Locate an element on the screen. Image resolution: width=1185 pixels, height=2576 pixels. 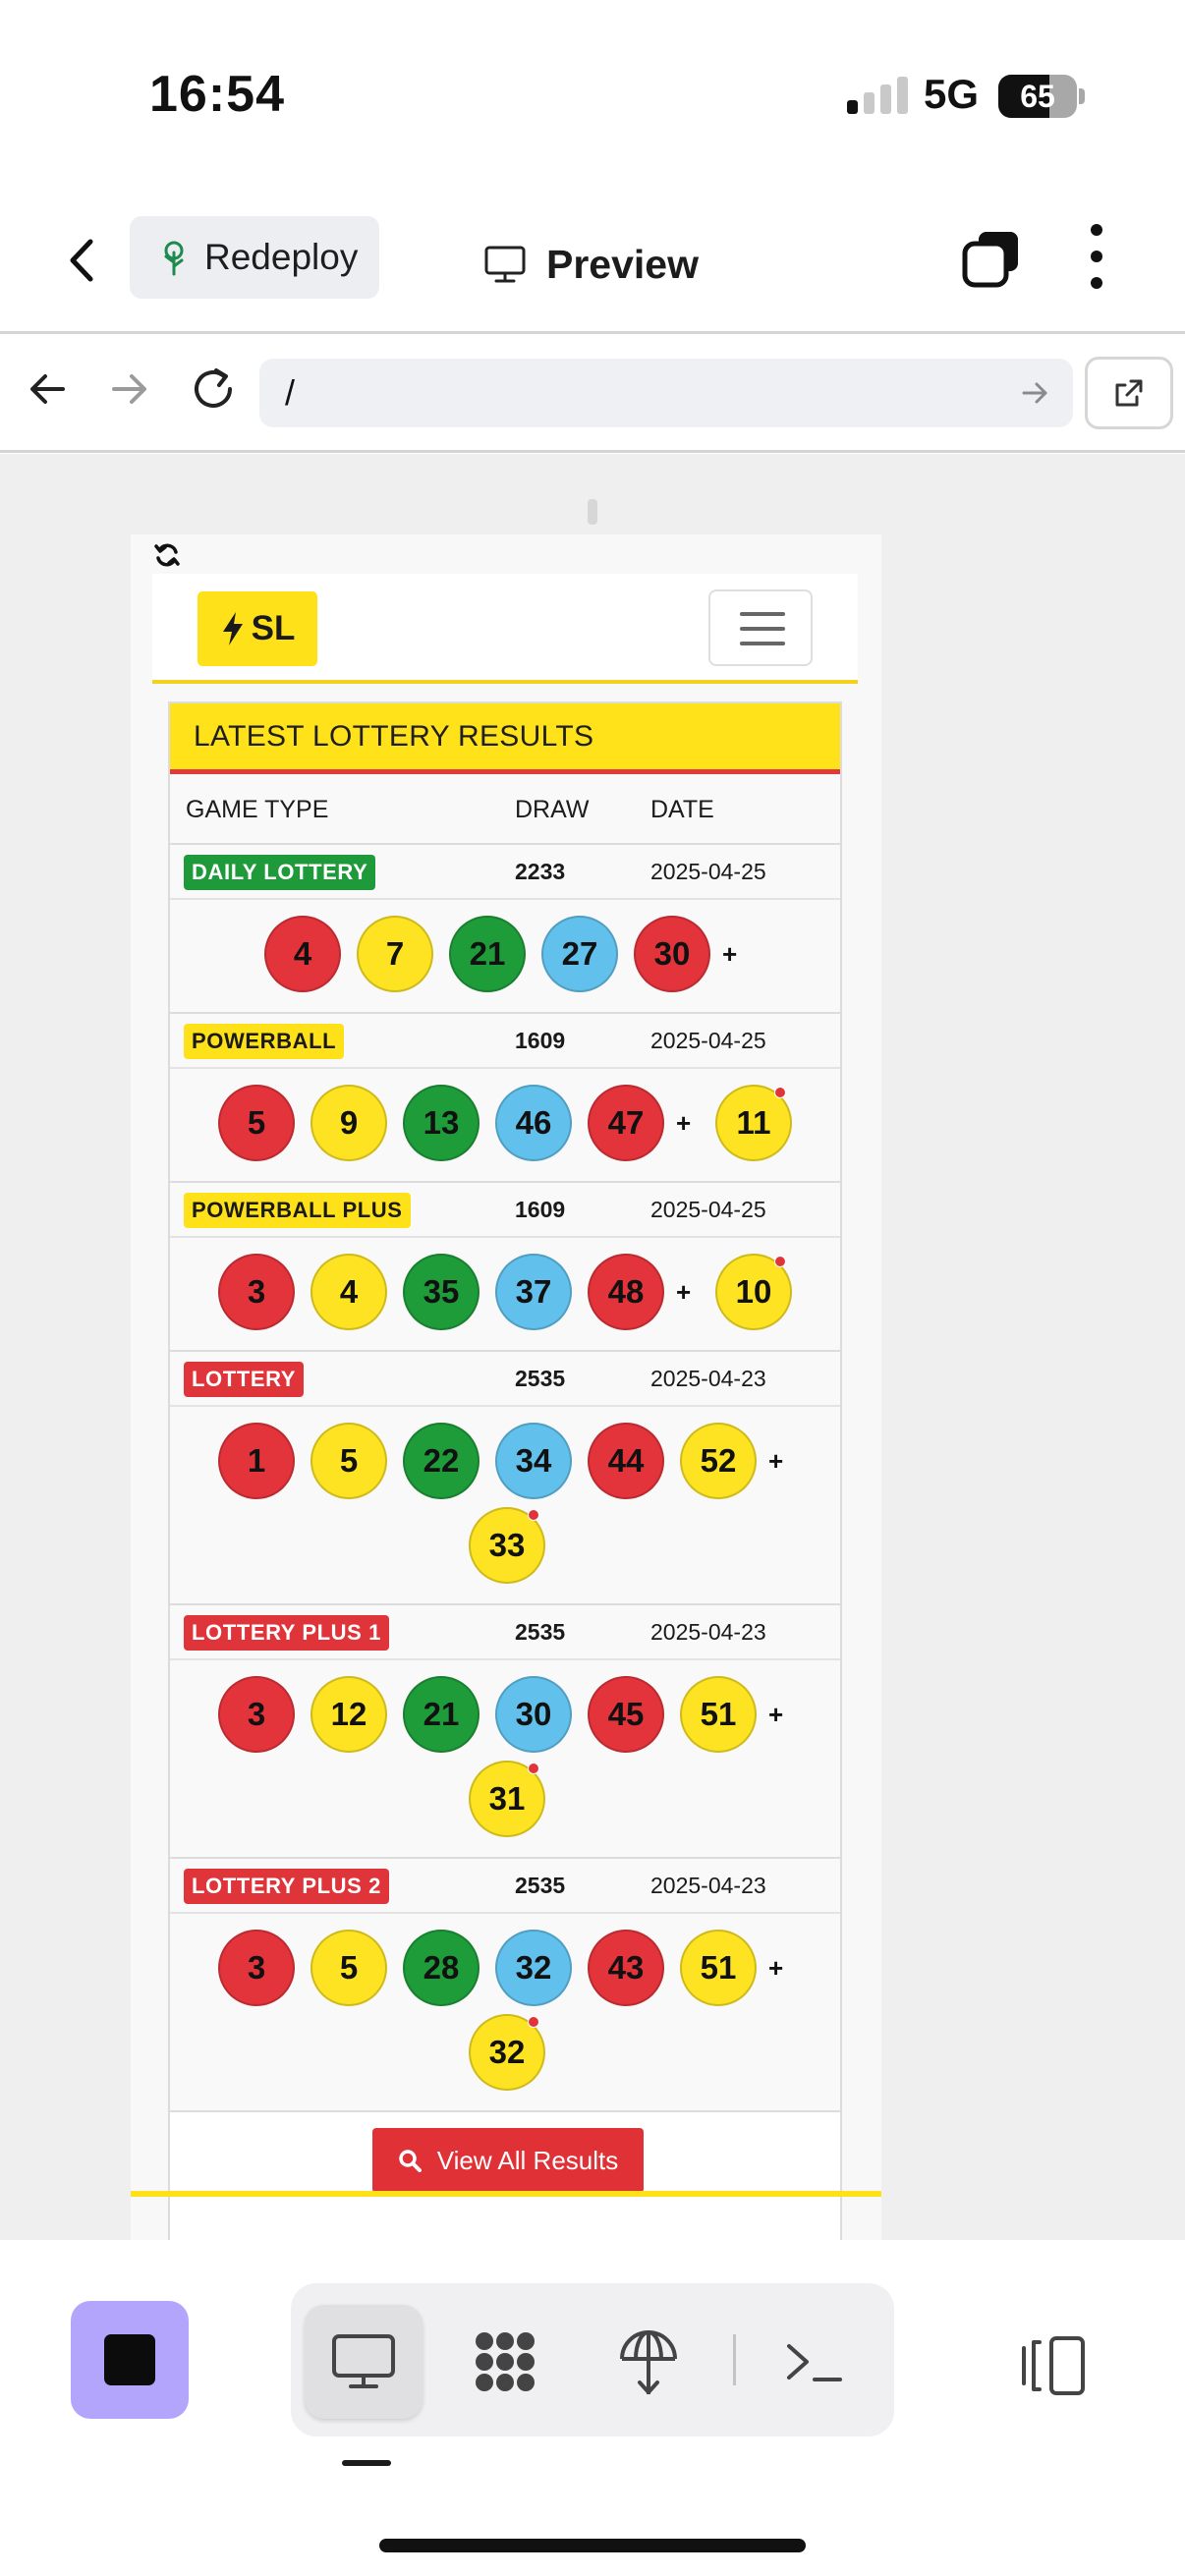
site-bottom-nav-edge is located at coordinates (506, 2194).